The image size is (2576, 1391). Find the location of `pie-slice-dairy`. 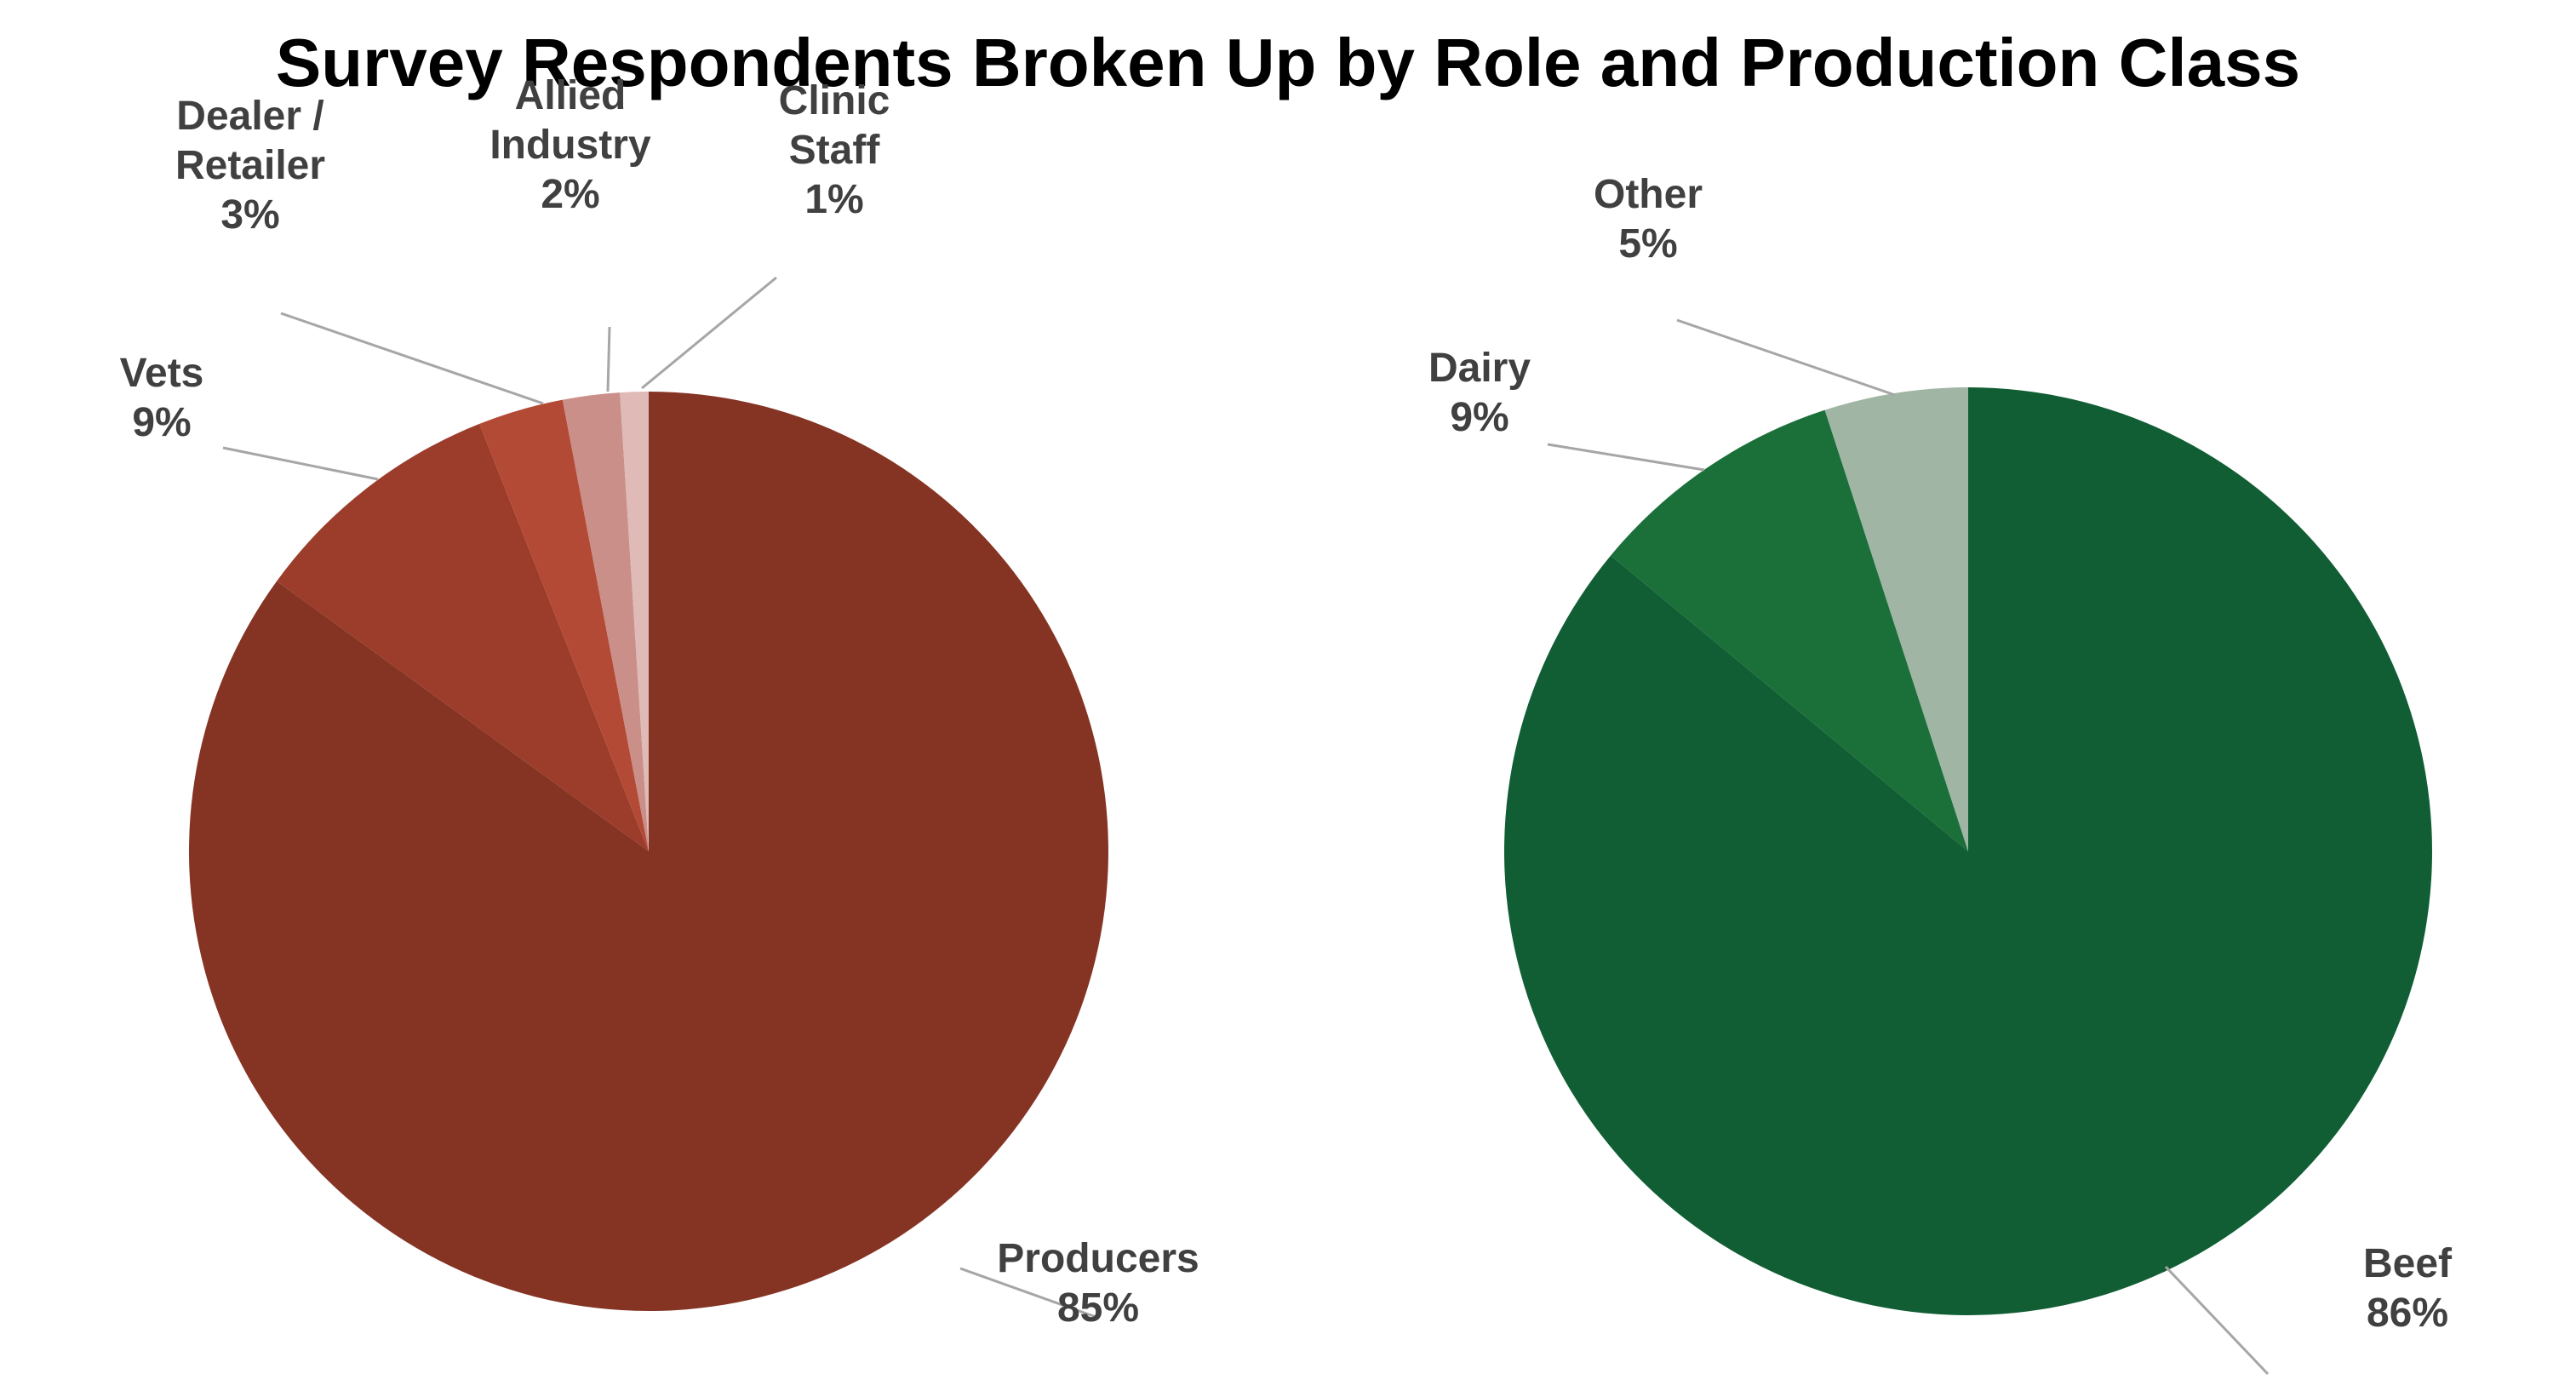

pie-slice-dairy is located at coordinates (1790, 630).